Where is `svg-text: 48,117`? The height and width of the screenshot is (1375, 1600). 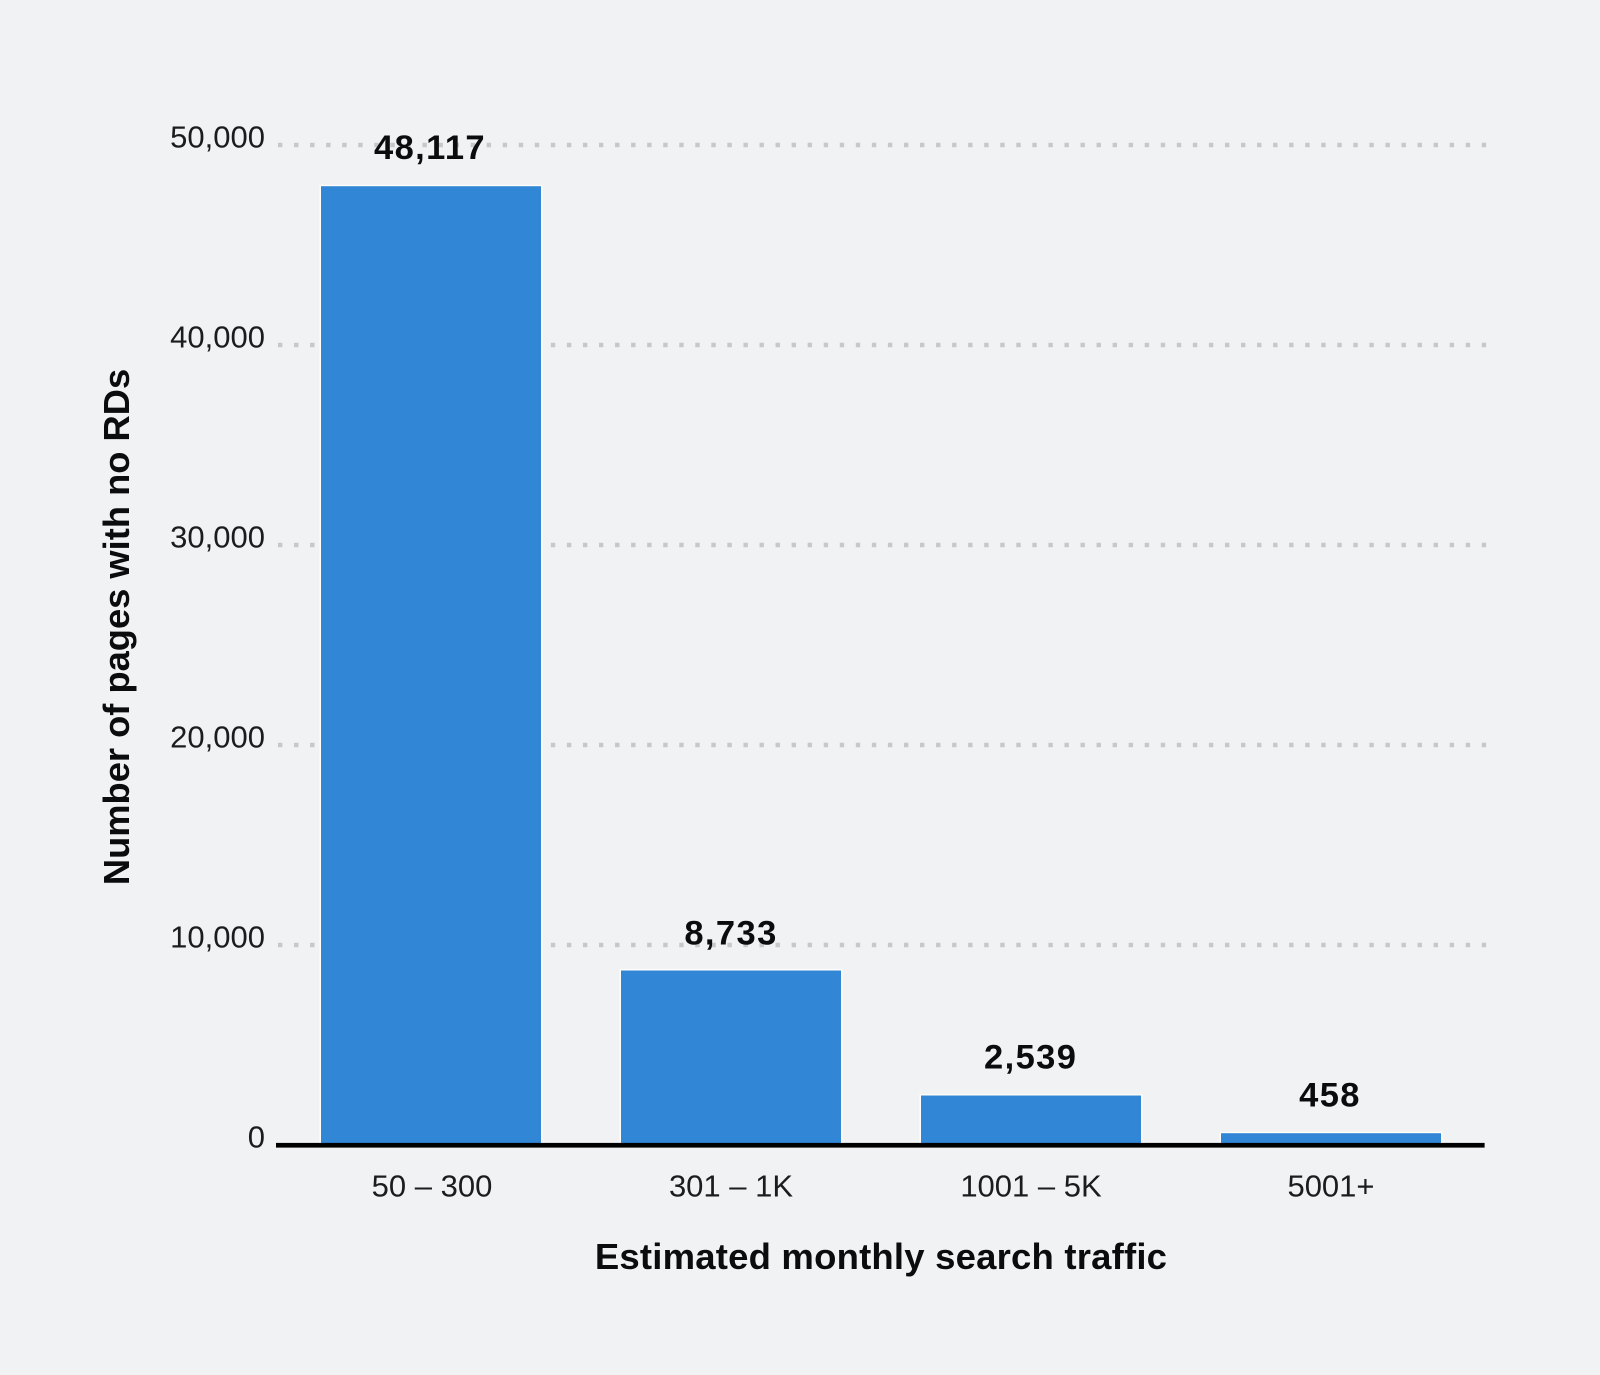
svg-text: 48,117 is located at coordinates (430, 148).